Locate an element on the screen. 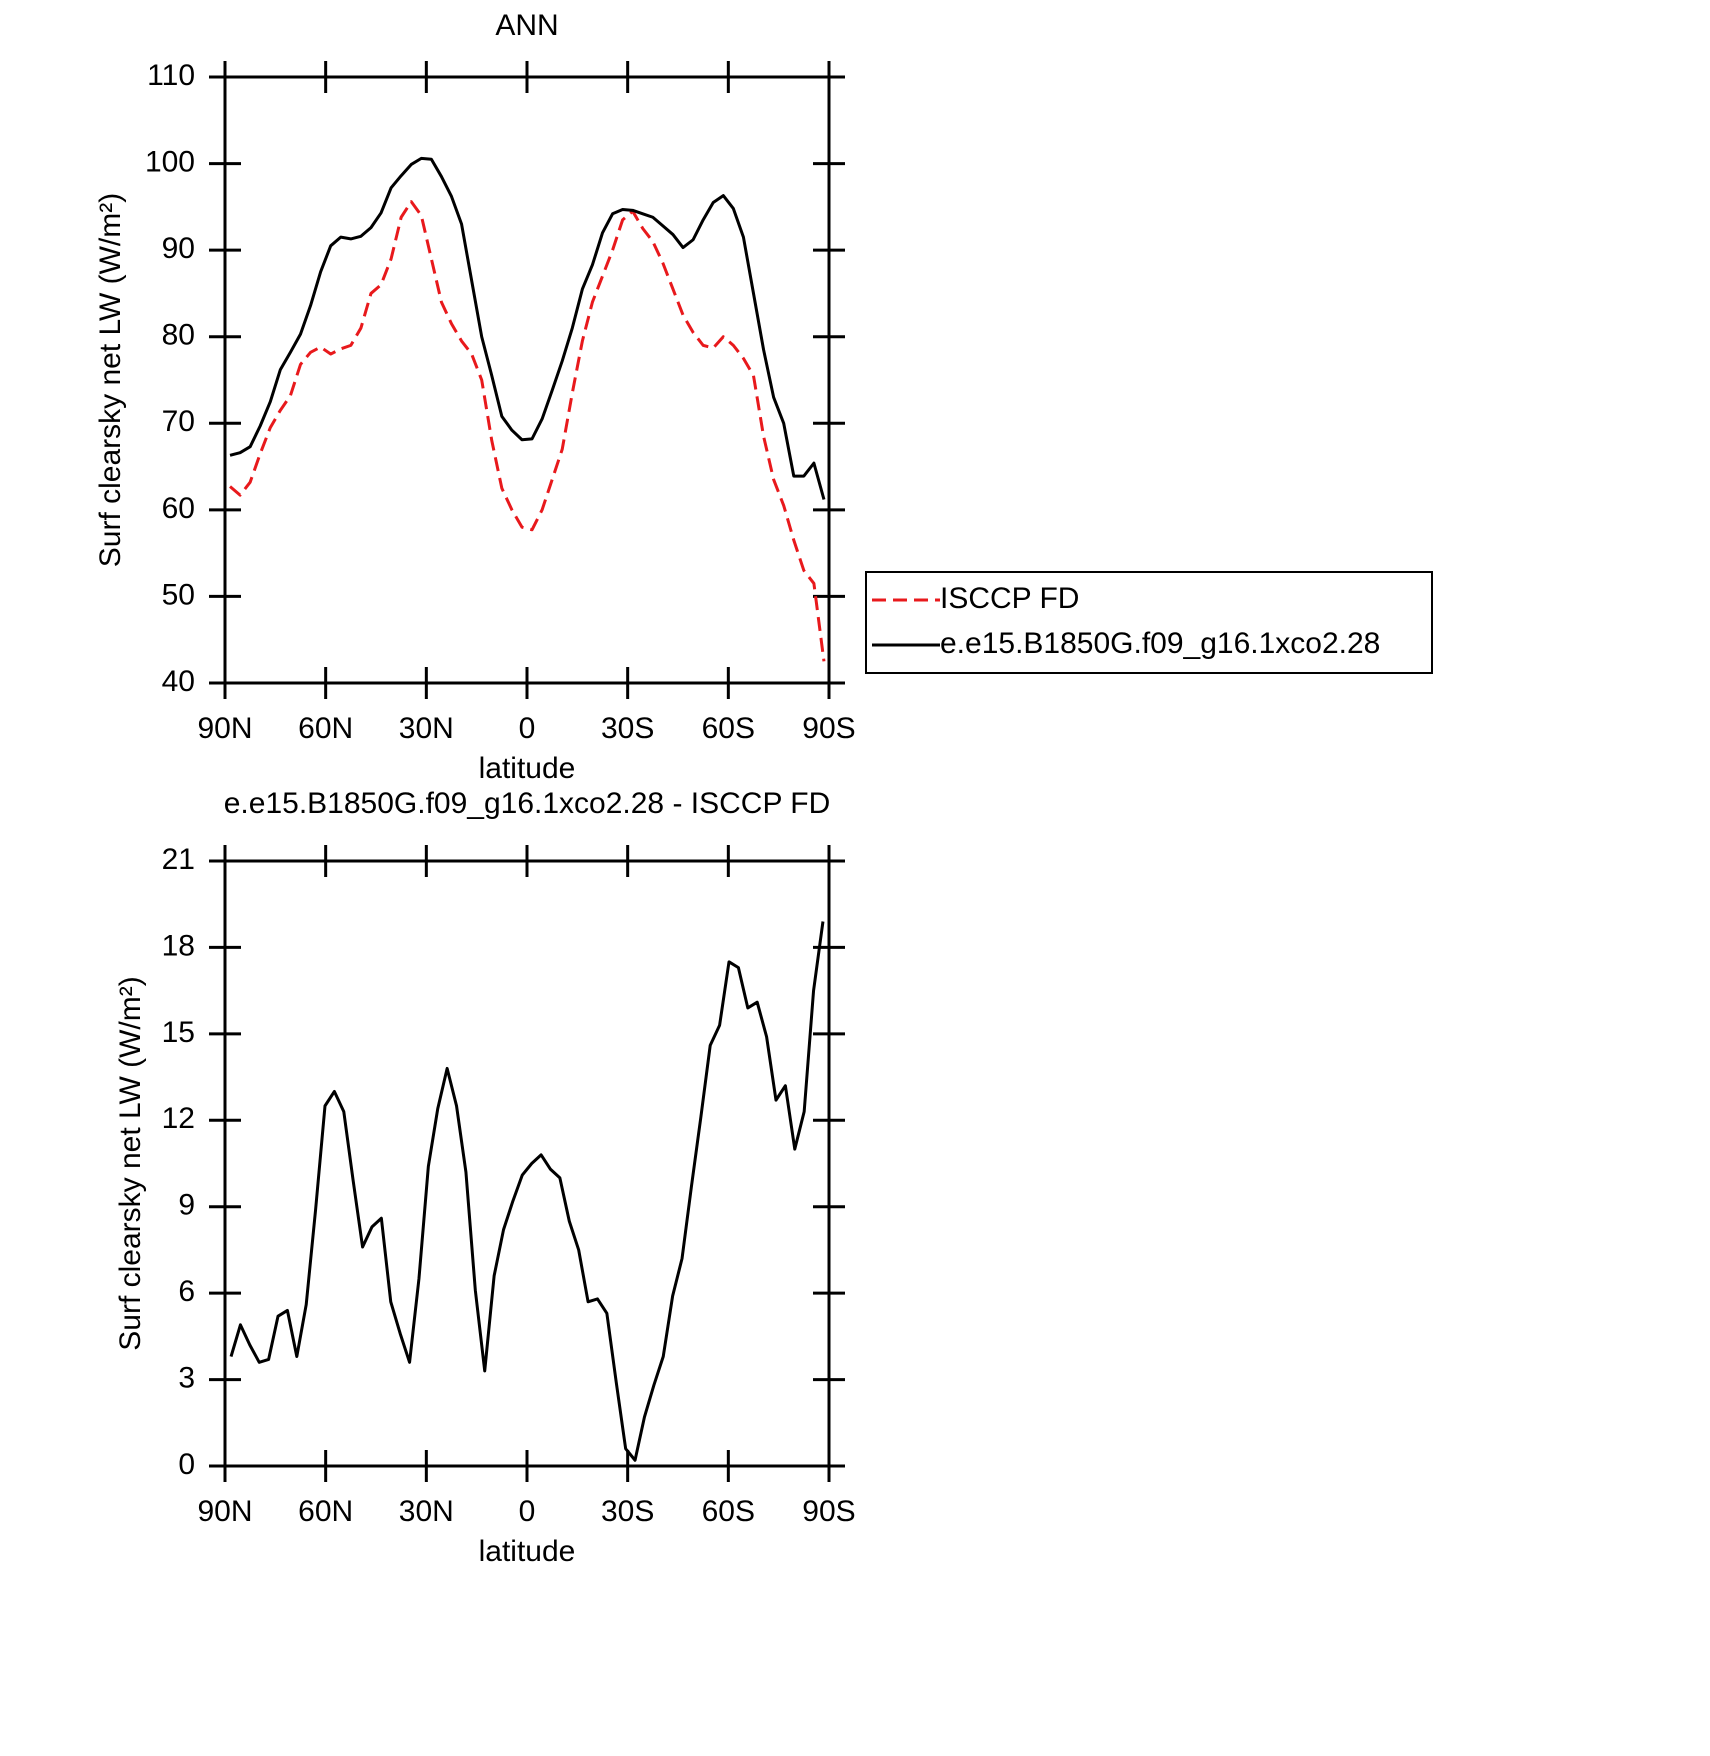 The height and width of the screenshot is (1756, 1710). y-tick-label: 50 is located at coordinates (178, 594).